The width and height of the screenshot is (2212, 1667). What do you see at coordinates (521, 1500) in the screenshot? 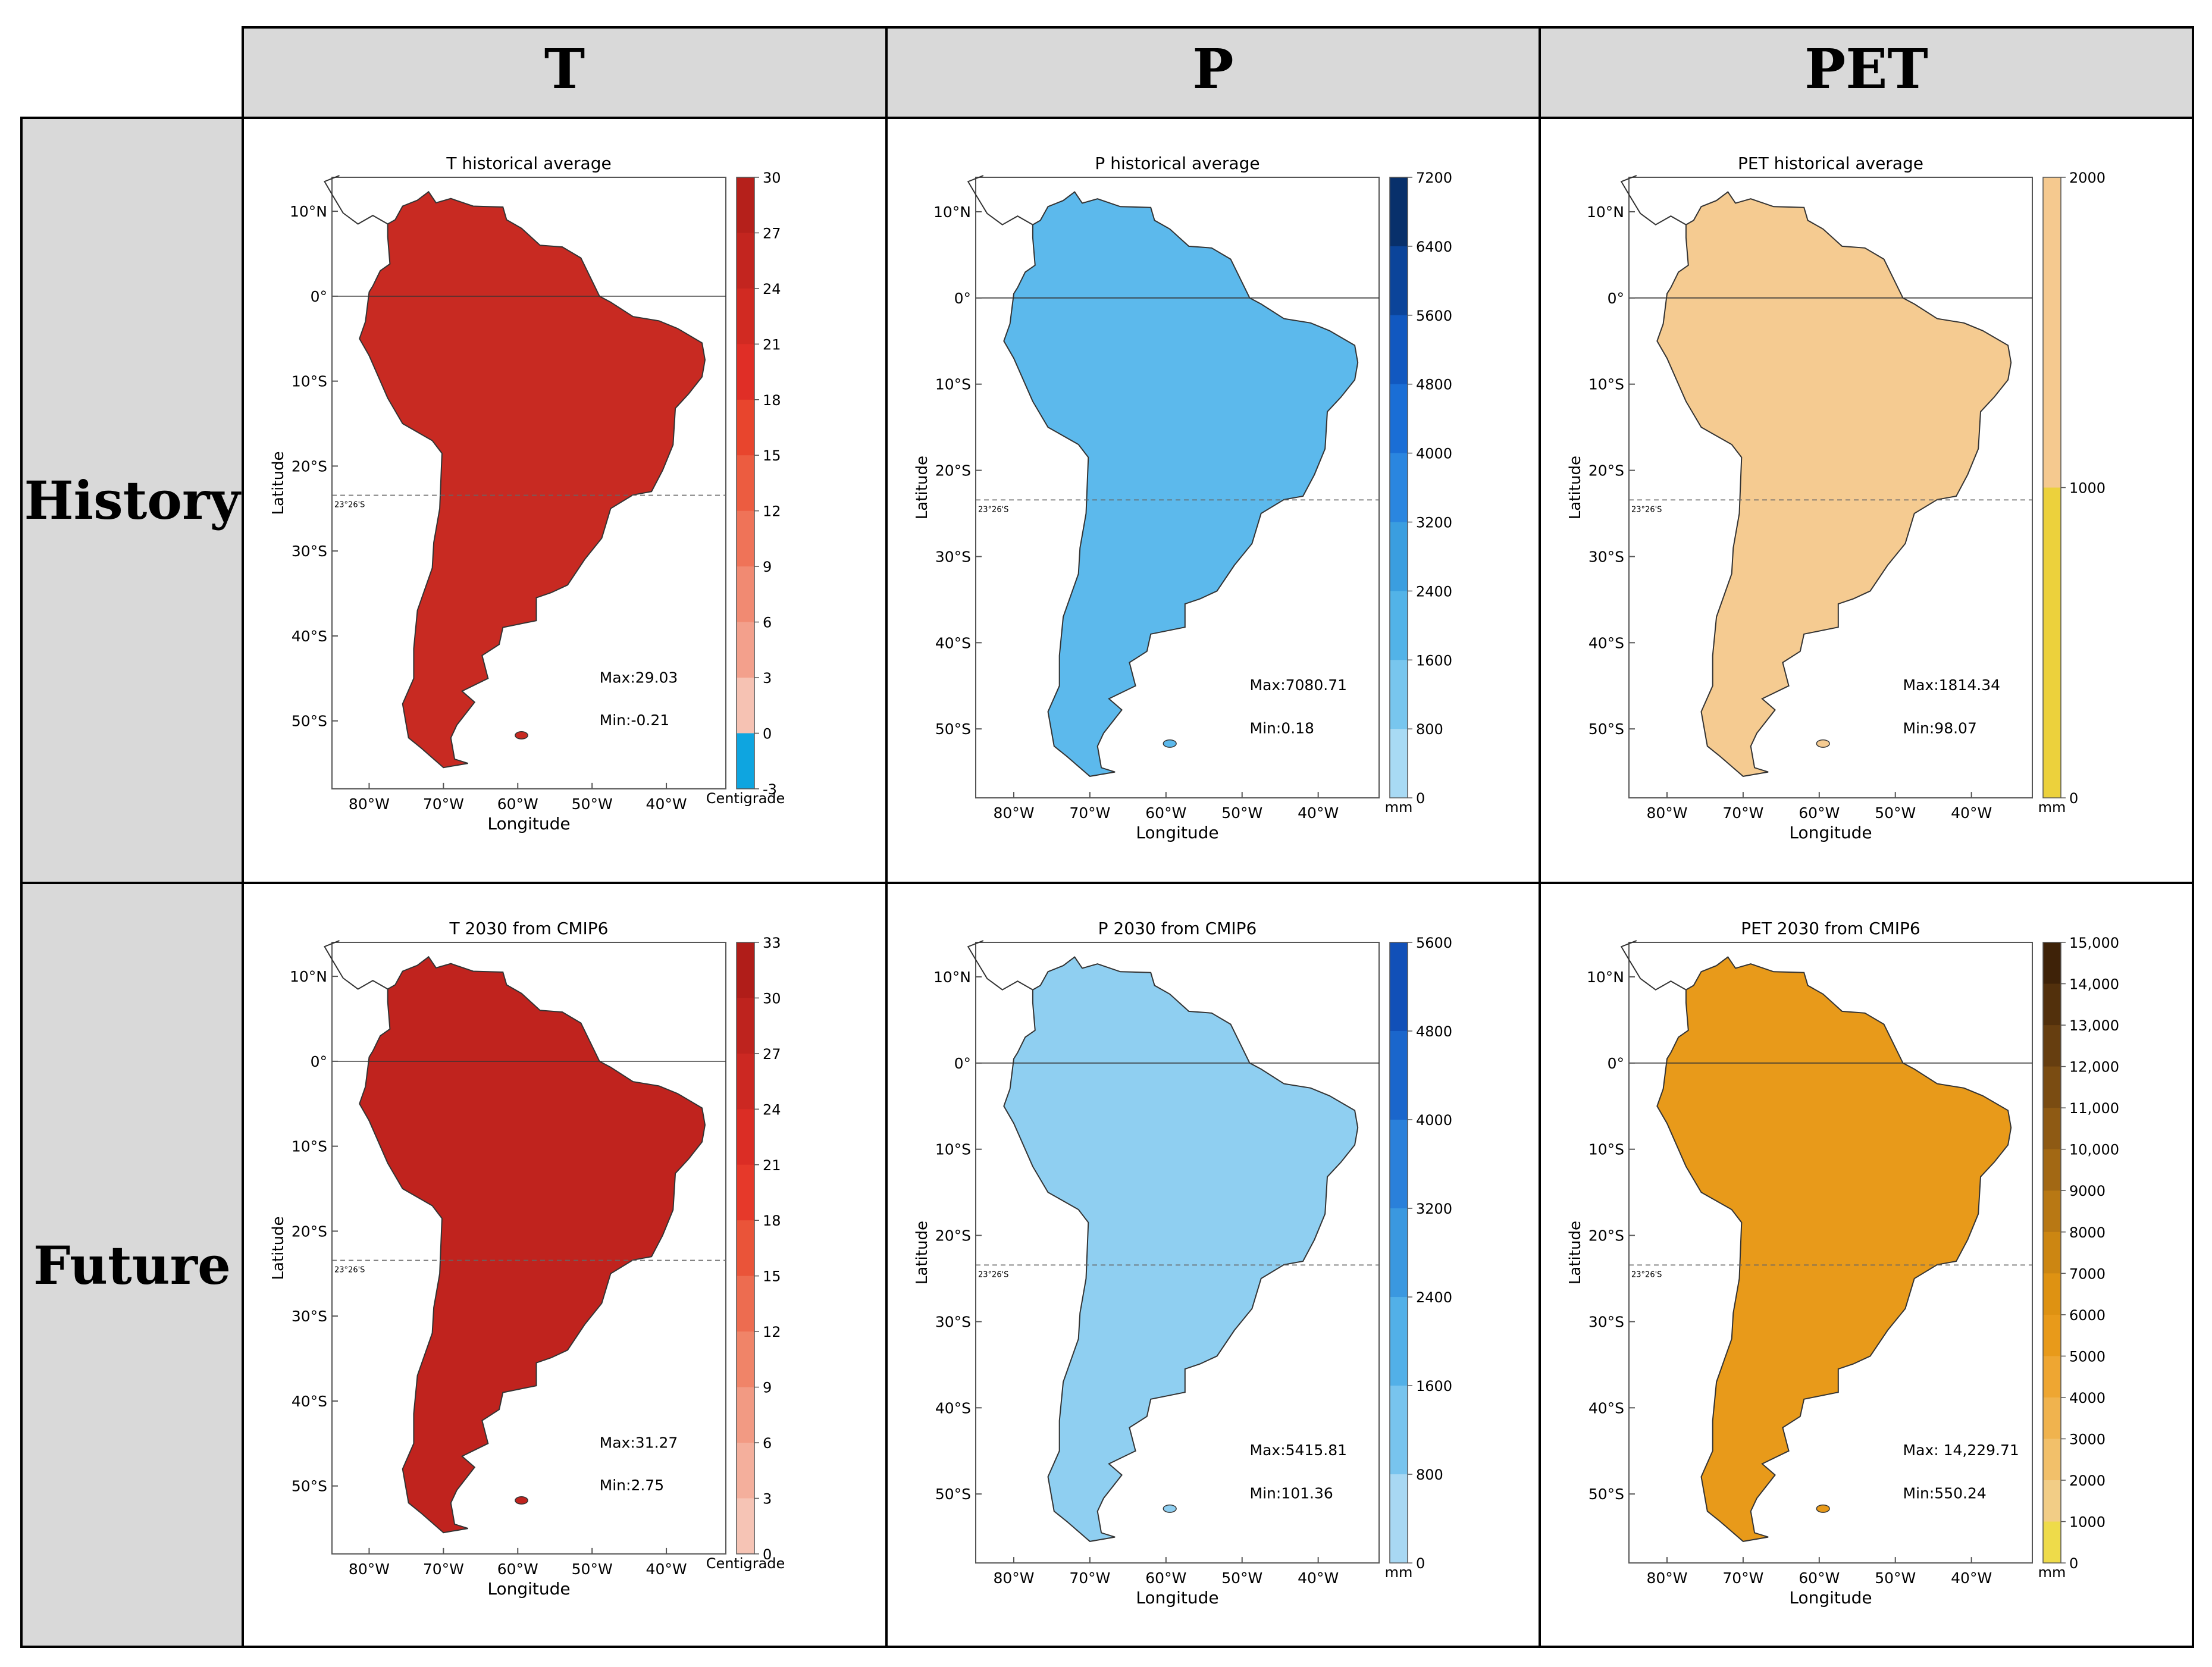
I see `falkland-islands-shape` at bounding box center [521, 1500].